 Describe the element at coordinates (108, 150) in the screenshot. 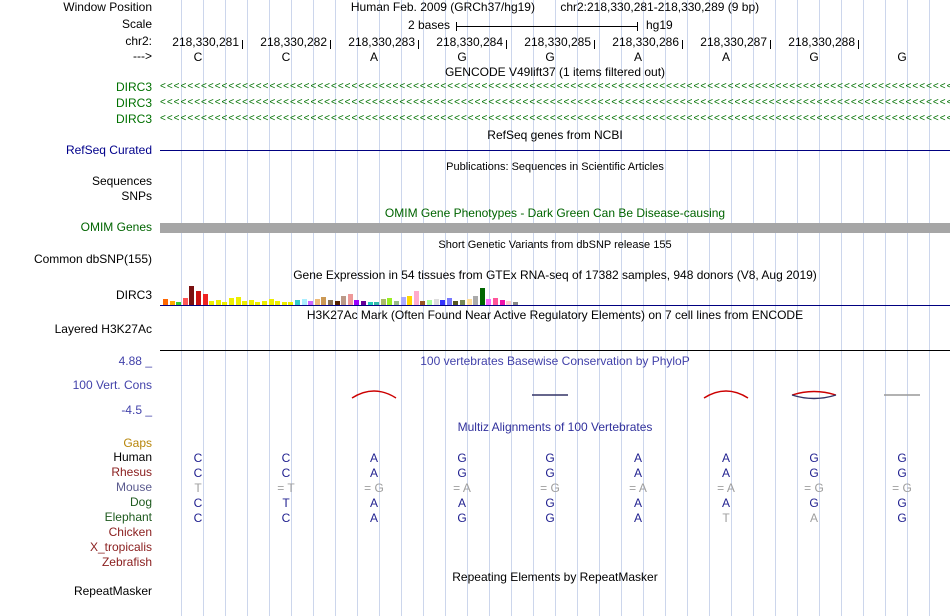

I see `track-label-refseq-curated: RefSeq Curated` at that location.